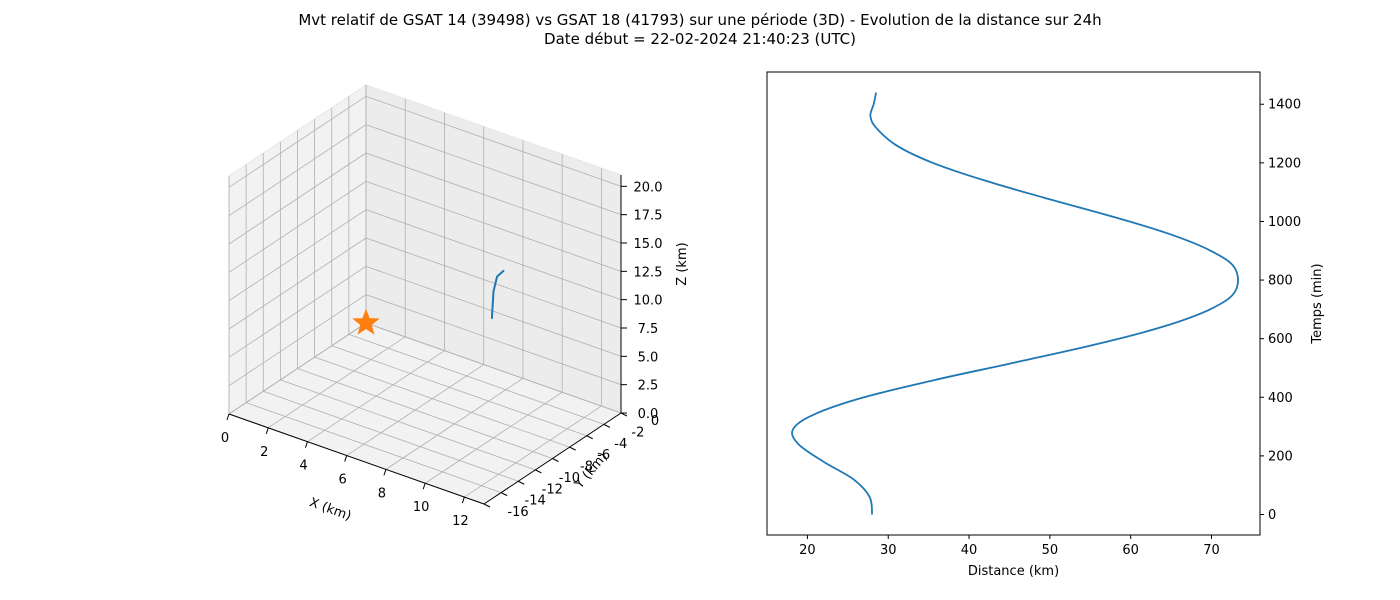 Image resolution: width=1400 pixels, height=600 pixels. Describe the element at coordinates (569, 478) in the screenshot. I see `y-tick-label: -10` at that location.